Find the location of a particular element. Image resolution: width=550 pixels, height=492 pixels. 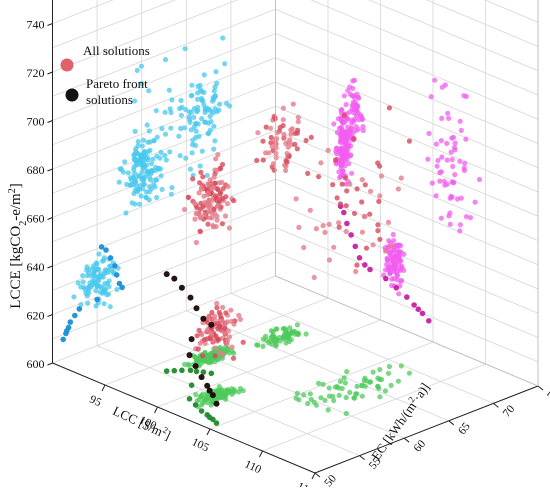

z-tick-label: 600 is located at coordinates (36, 364).